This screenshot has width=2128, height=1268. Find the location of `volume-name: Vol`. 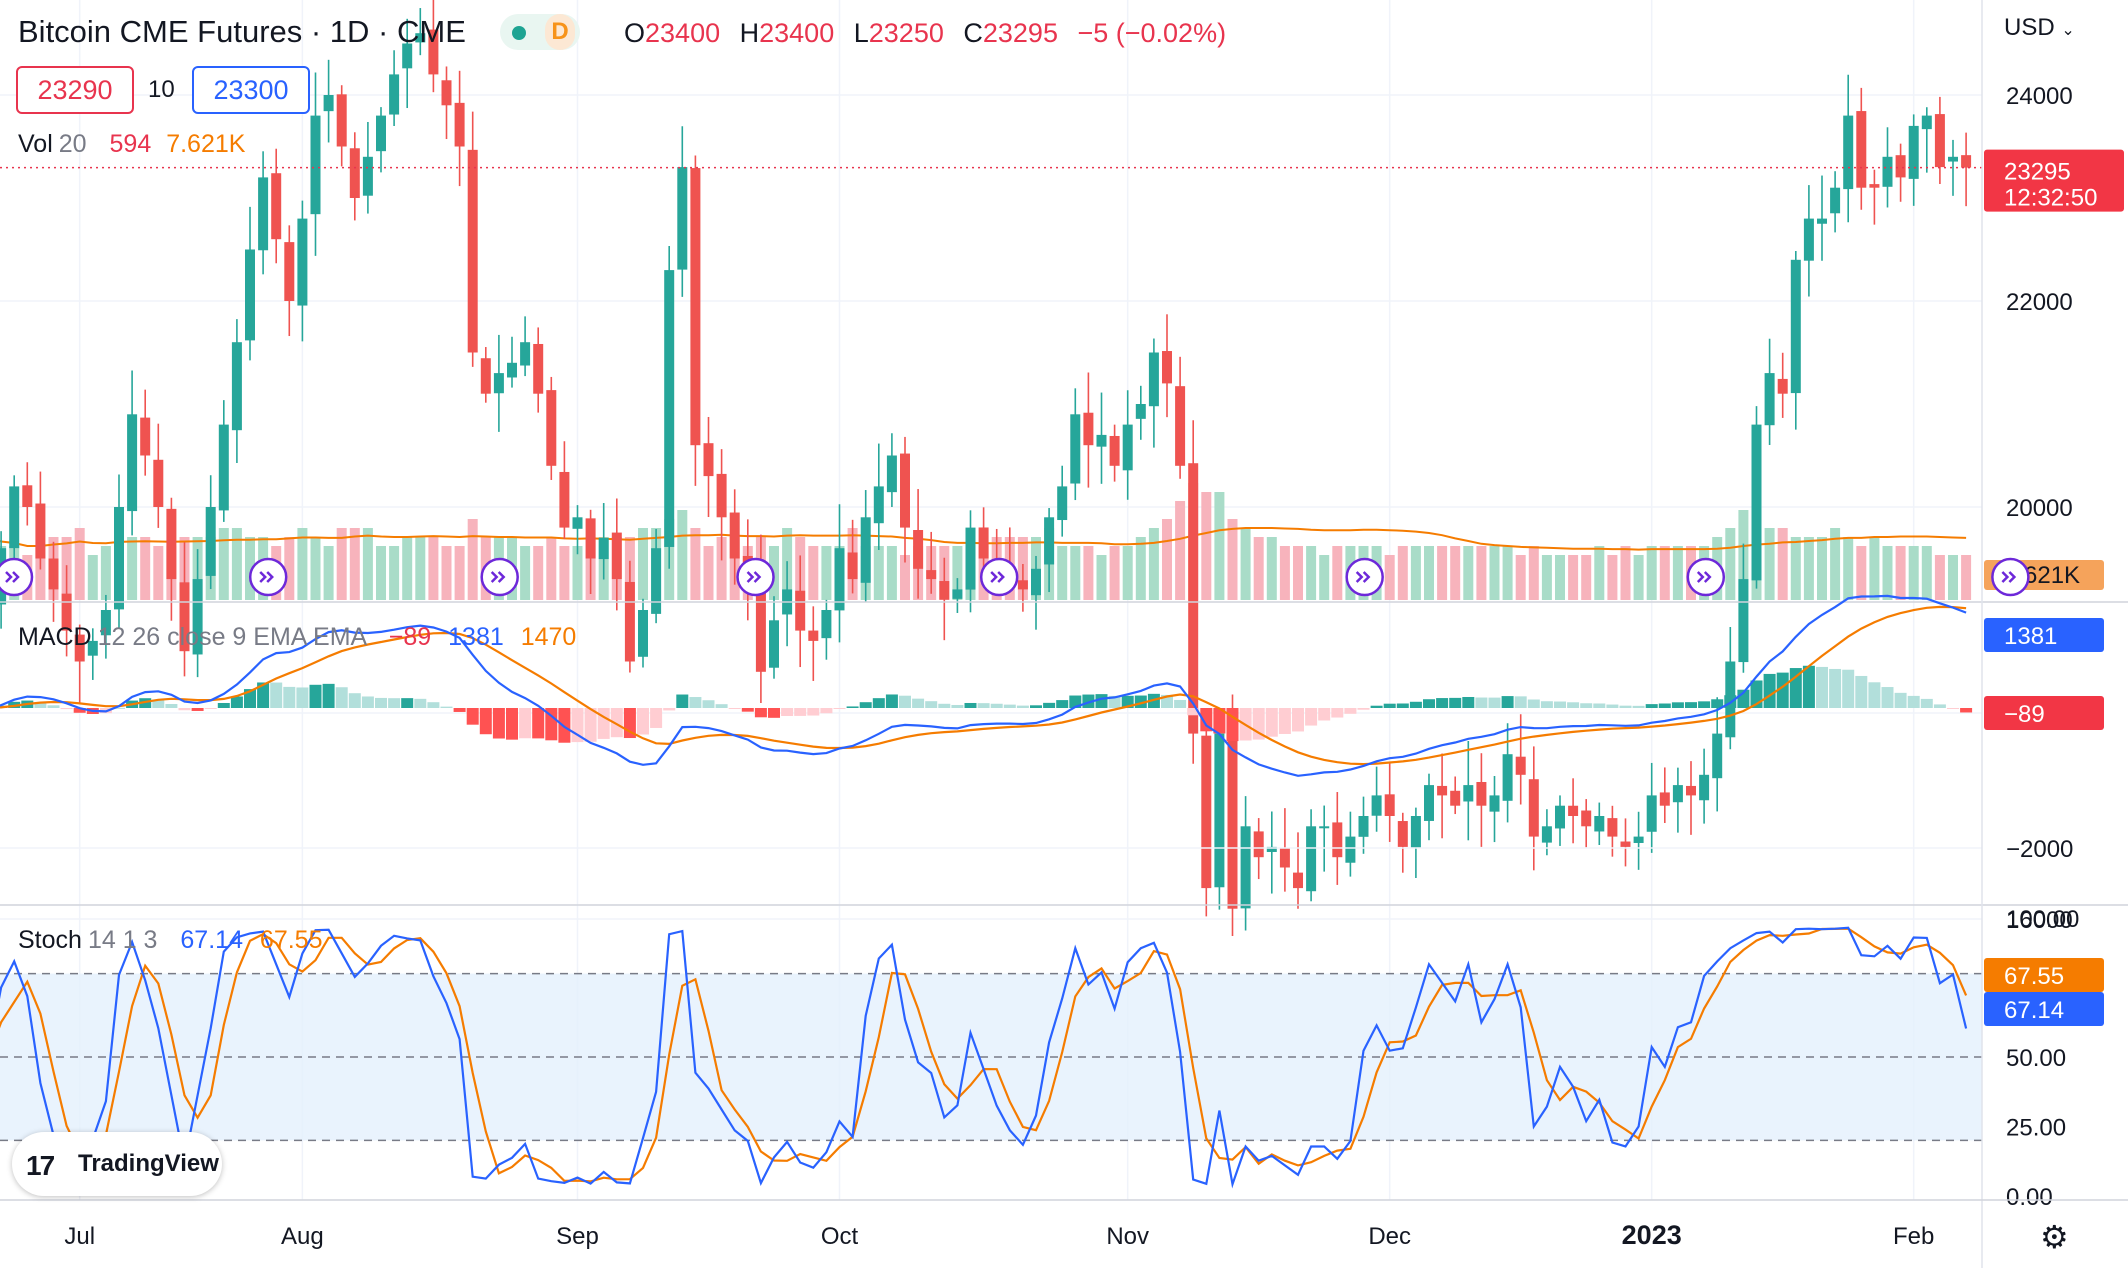

volume-name: Vol is located at coordinates (35, 144).